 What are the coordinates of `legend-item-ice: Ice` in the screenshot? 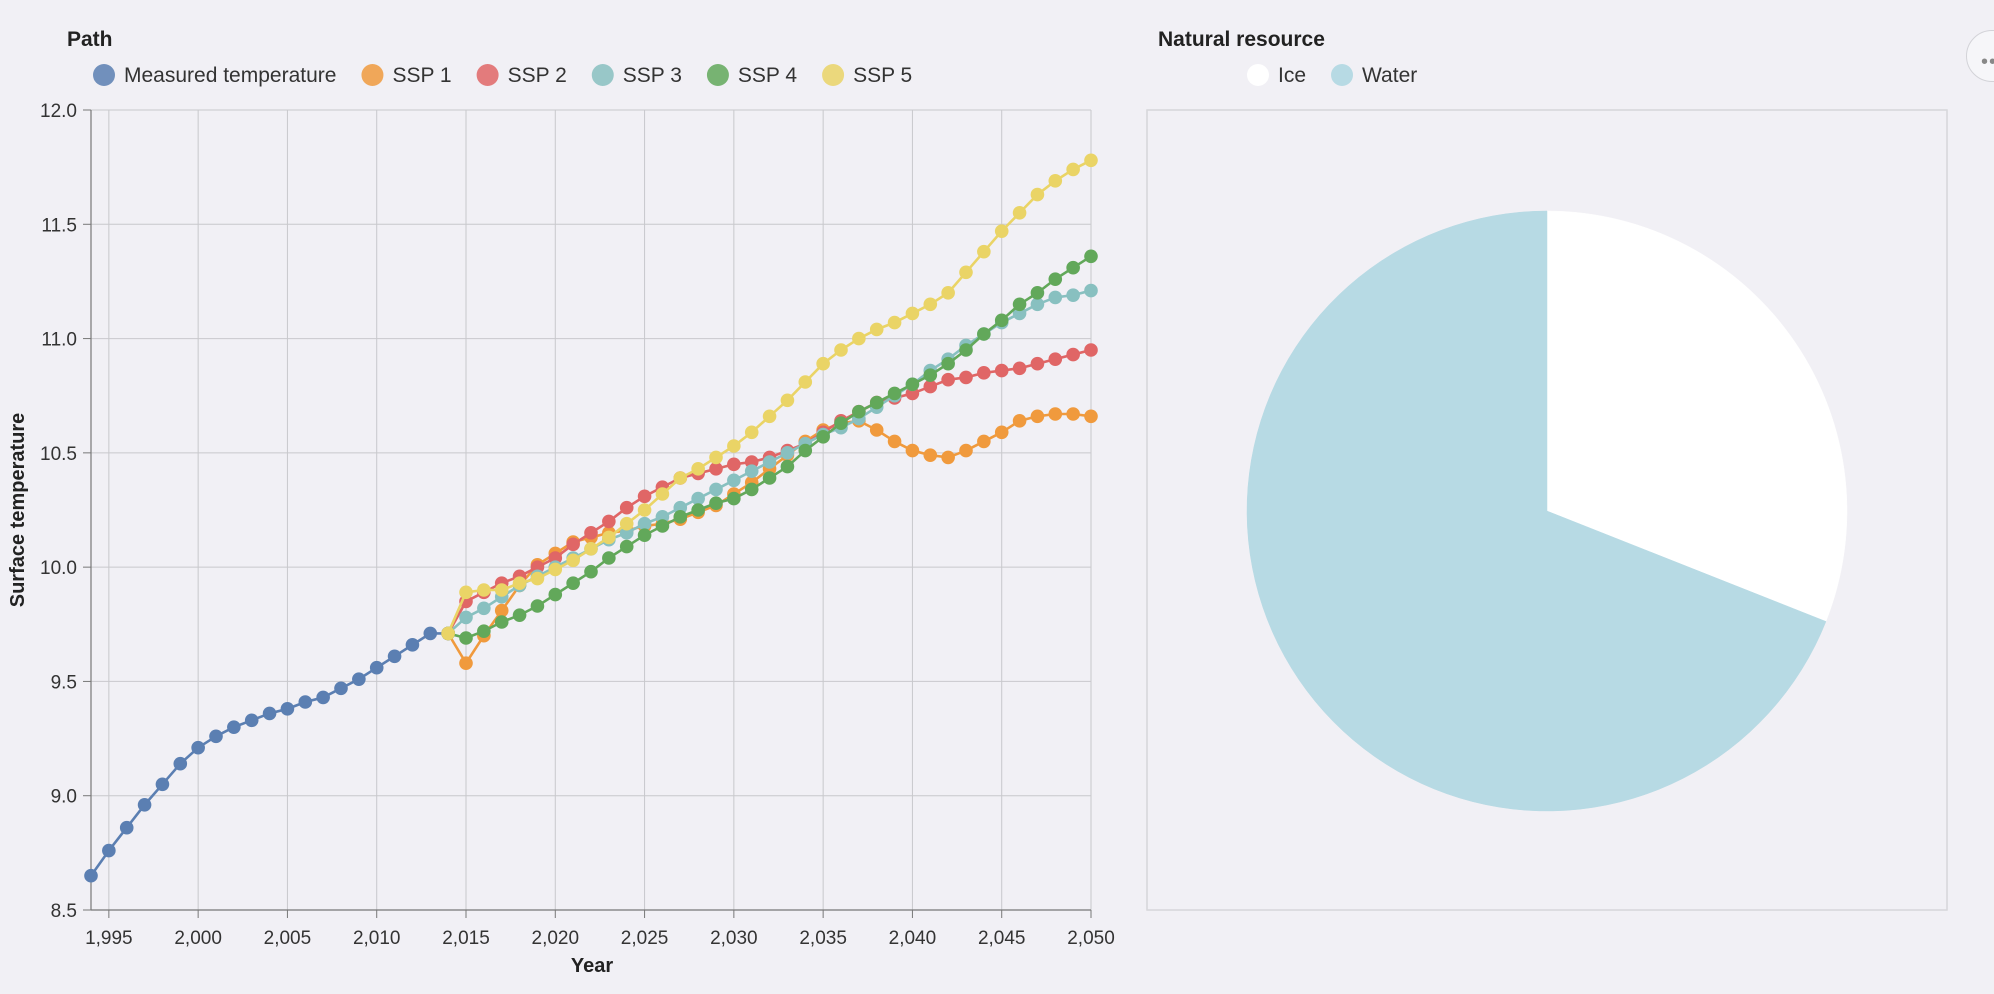 It's located at (1276, 75).